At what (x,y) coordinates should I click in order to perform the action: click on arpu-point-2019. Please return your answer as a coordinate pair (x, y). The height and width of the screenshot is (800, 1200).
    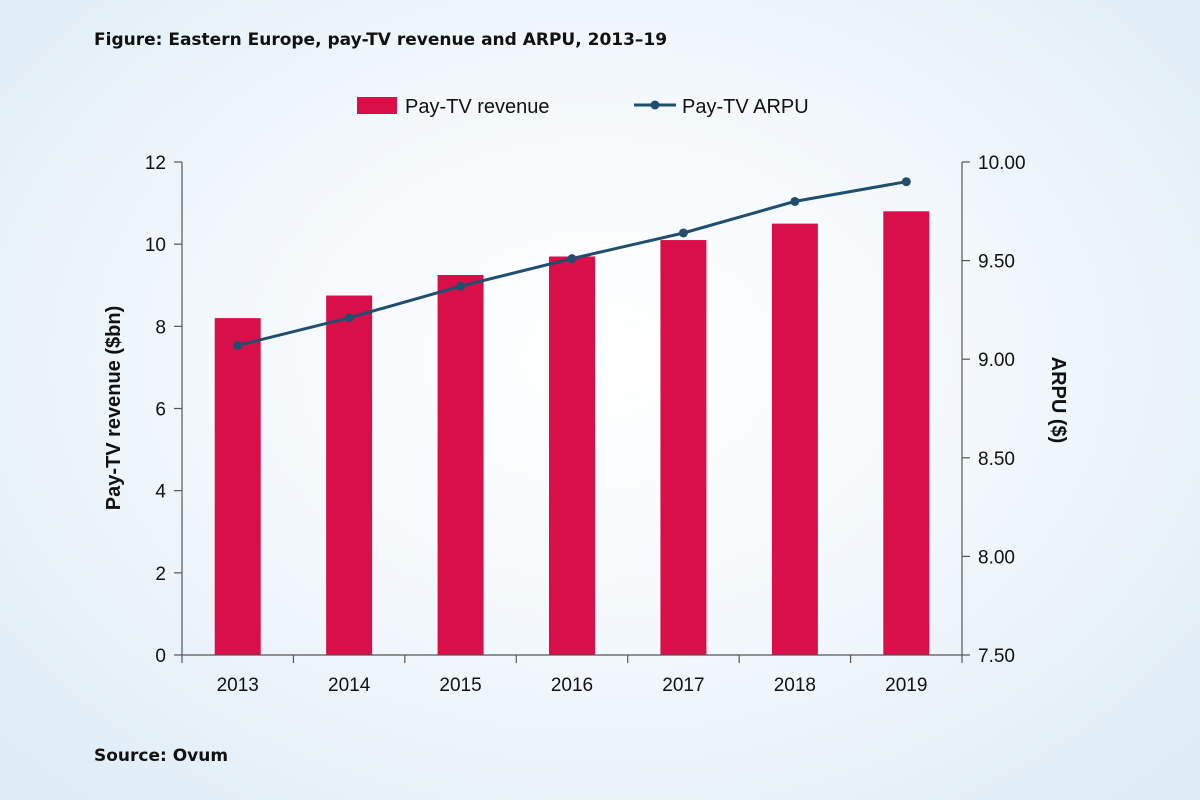
    Looking at the image, I should click on (906, 182).